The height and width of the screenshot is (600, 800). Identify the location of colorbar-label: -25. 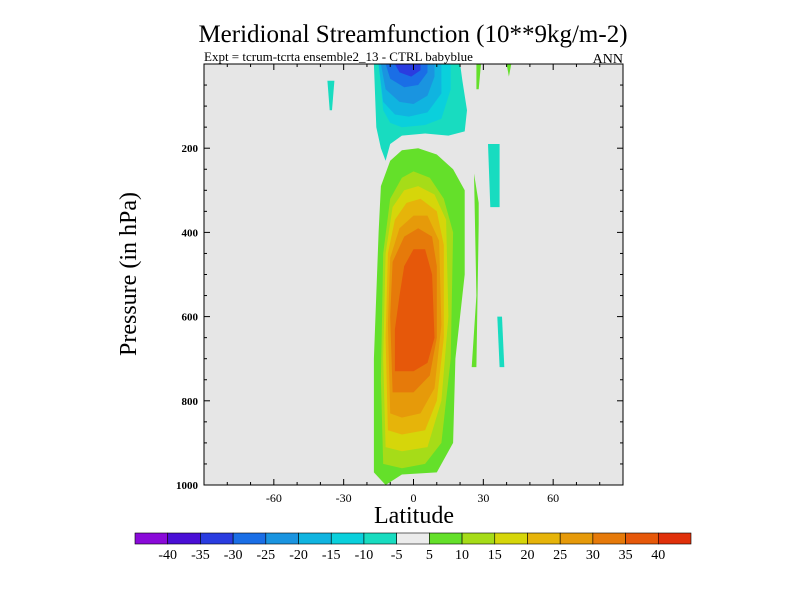
(265, 555).